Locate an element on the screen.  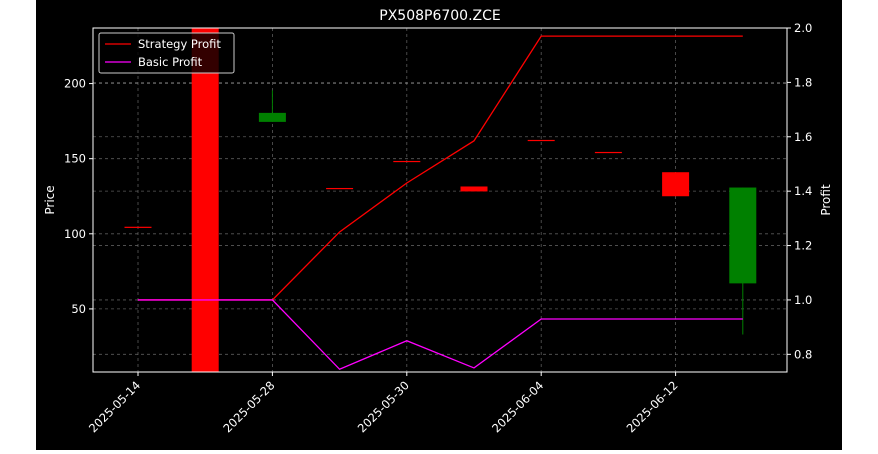
y-right-tick-label: 1.2 is located at coordinates (803, 246).